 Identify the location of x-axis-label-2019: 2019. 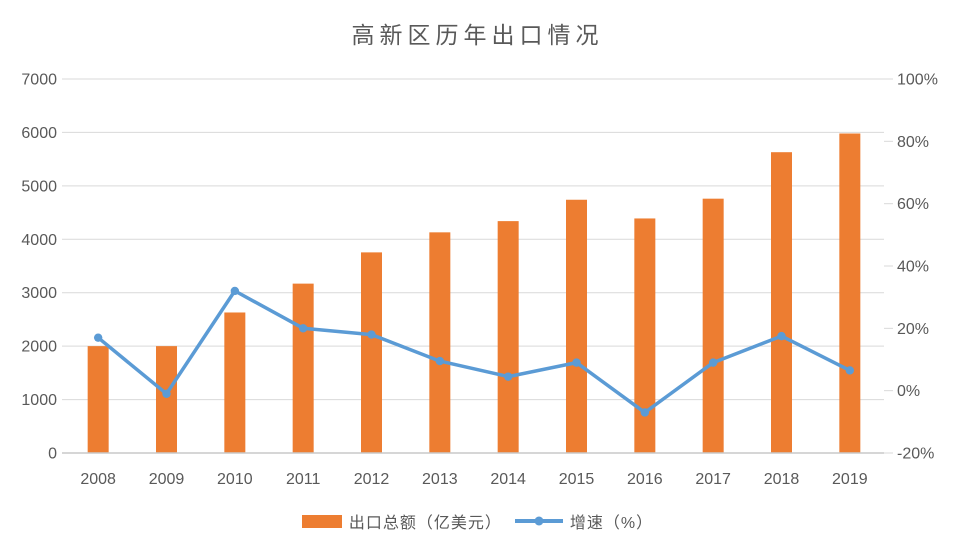
(850, 479).